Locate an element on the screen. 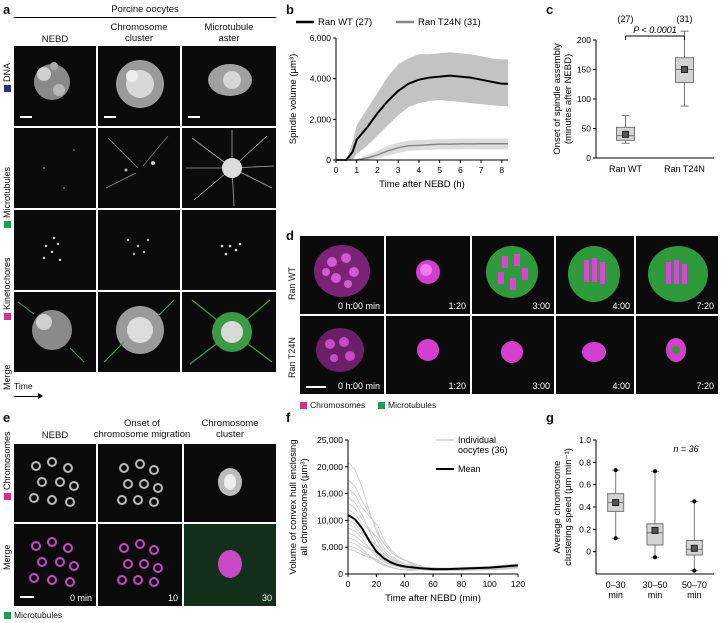  e-chrom-onset is located at coordinates (140, 483).